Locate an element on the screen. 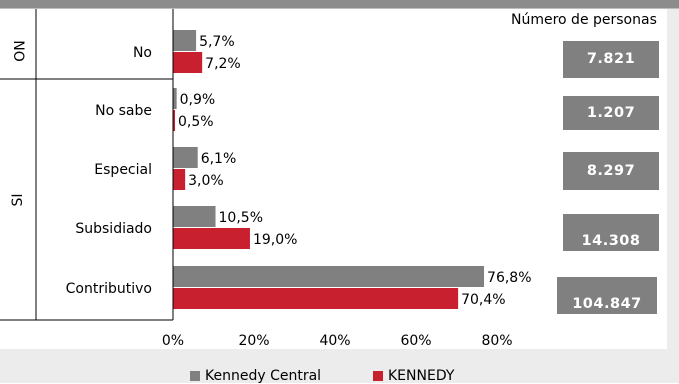 Image resolution: width=679 pixels, height=384 pixels. bar-kennedy-especial is located at coordinates (179, 179).